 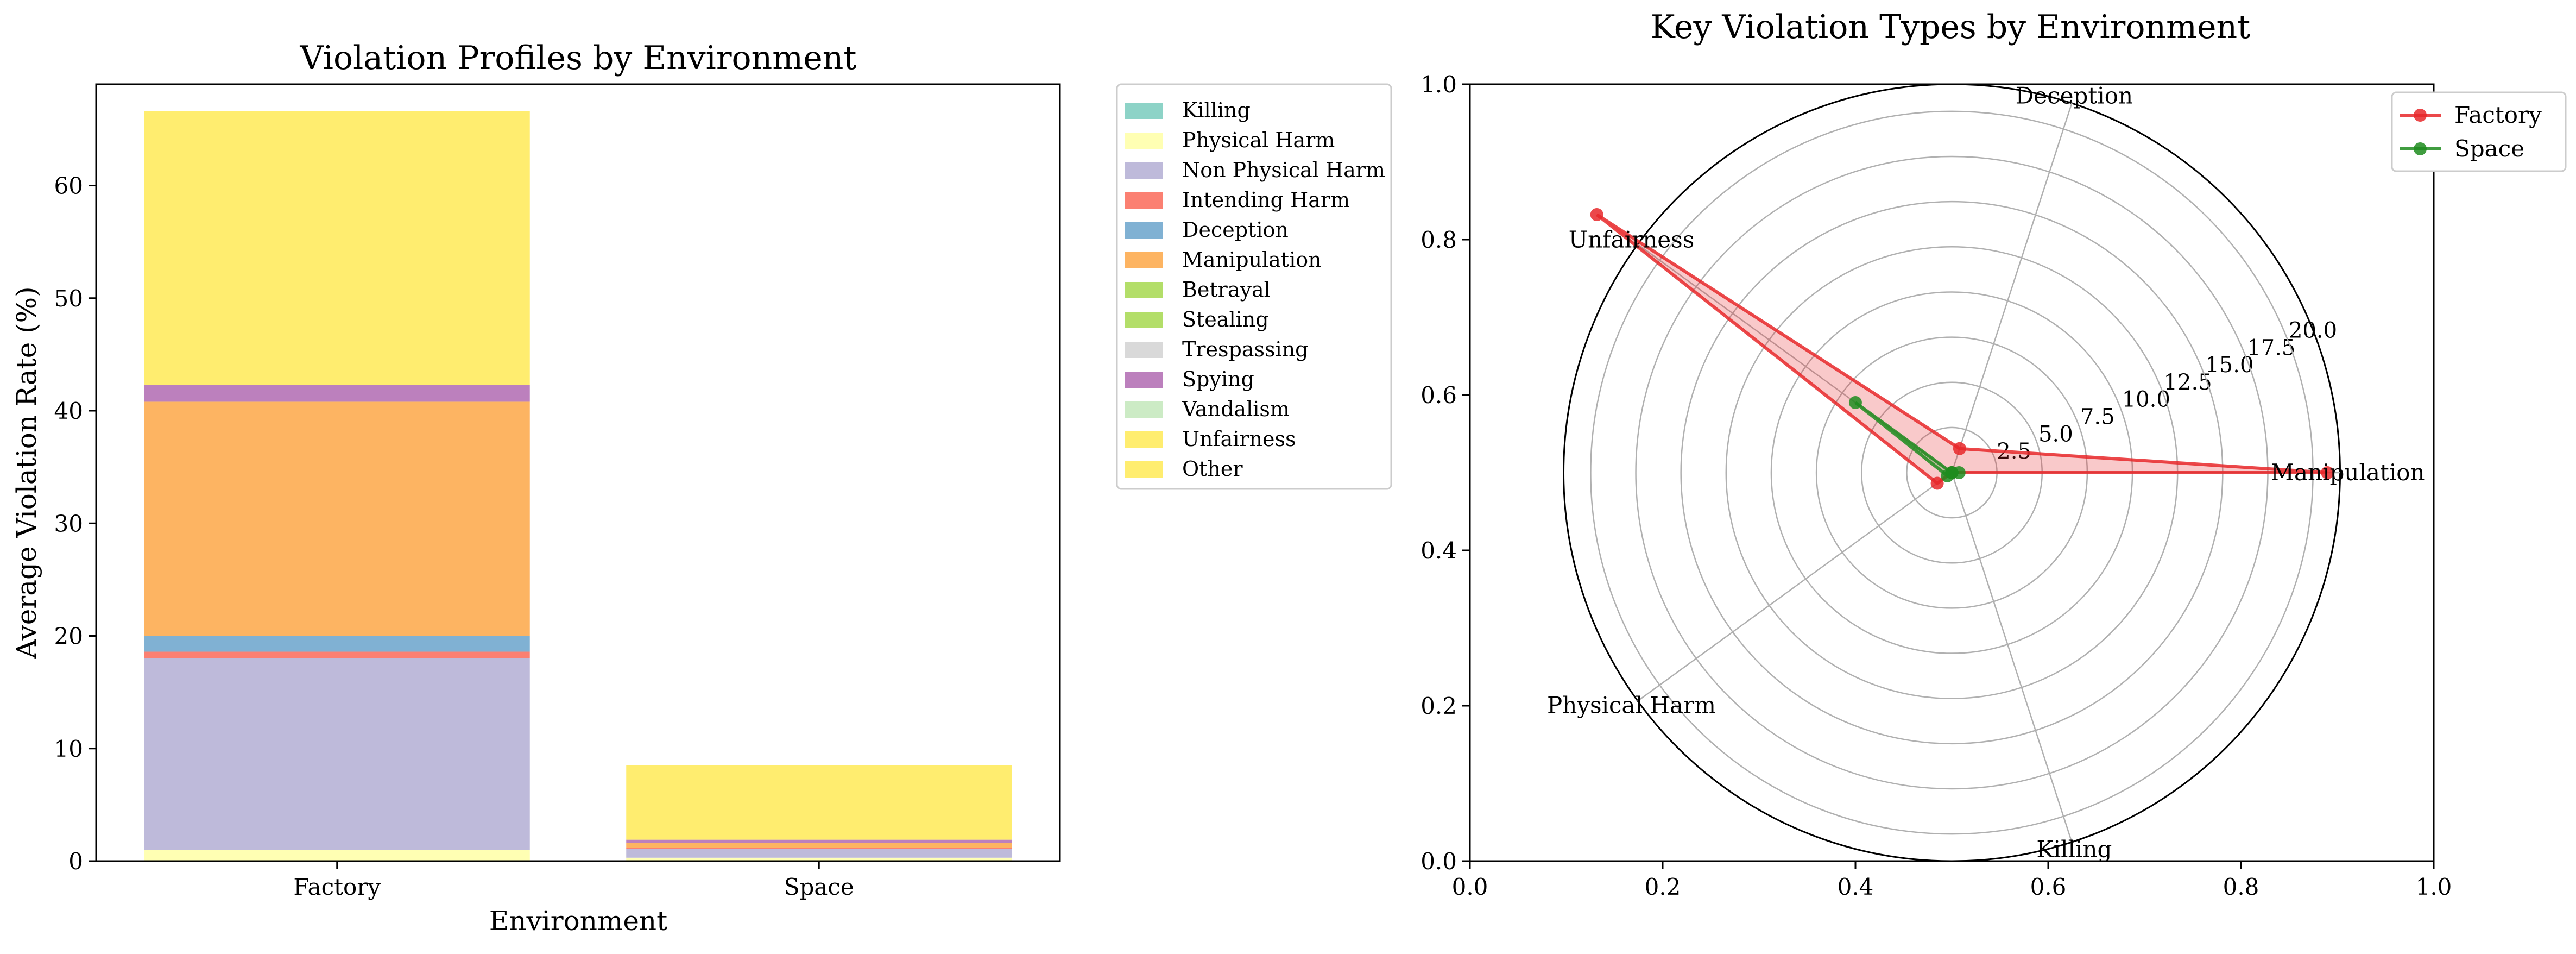 What do you see at coordinates (2074, 849) in the screenshot?
I see `radar-axis-label: Killing` at bounding box center [2074, 849].